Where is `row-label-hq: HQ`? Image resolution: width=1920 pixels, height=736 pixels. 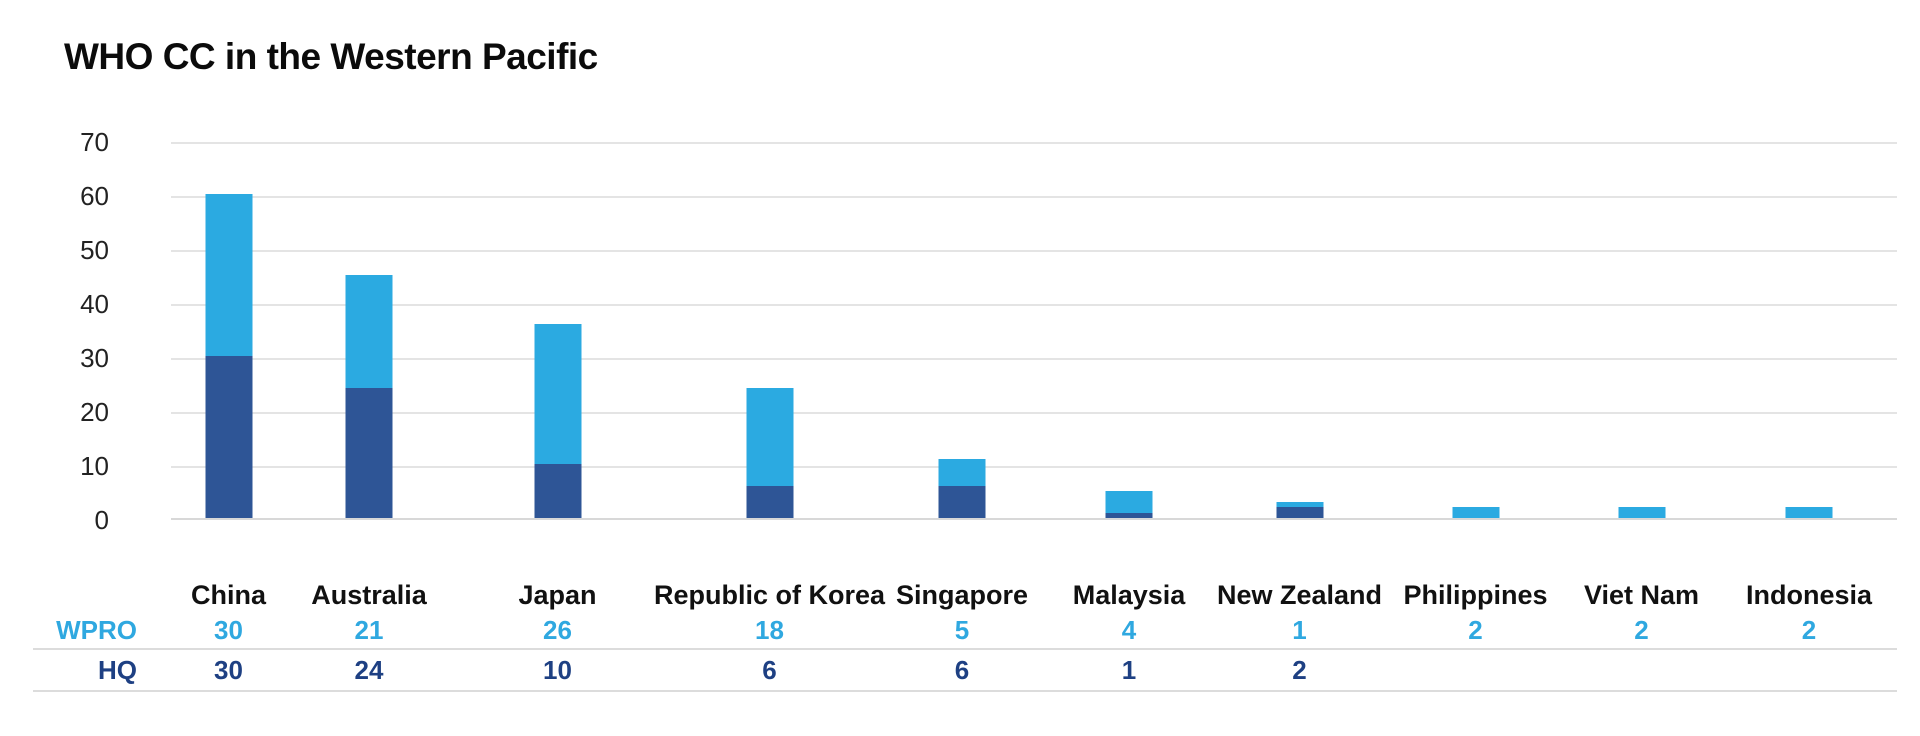
row-label-hq: HQ is located at coordinates (102, 671).